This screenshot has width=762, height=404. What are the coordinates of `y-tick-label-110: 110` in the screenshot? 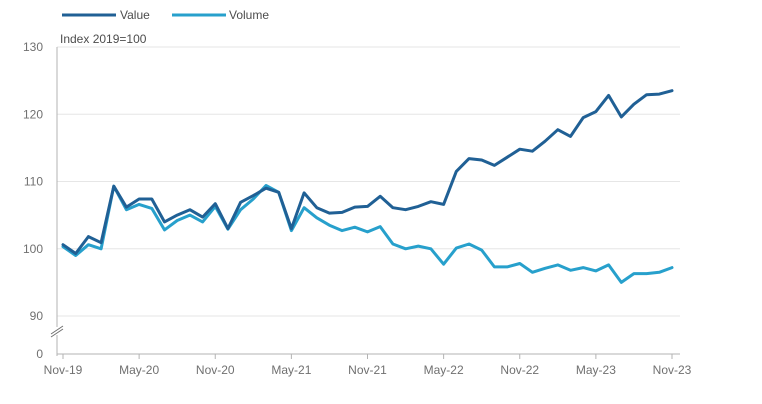 It's located at (33, 182).